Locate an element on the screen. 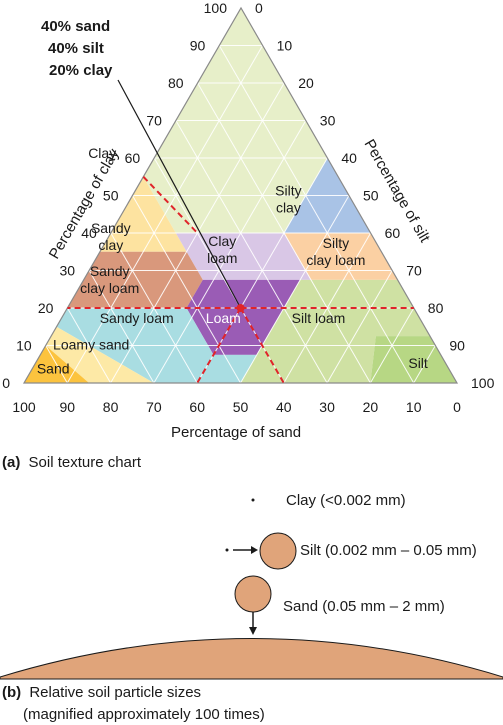  region-loam is located at coordinates (243, 317).